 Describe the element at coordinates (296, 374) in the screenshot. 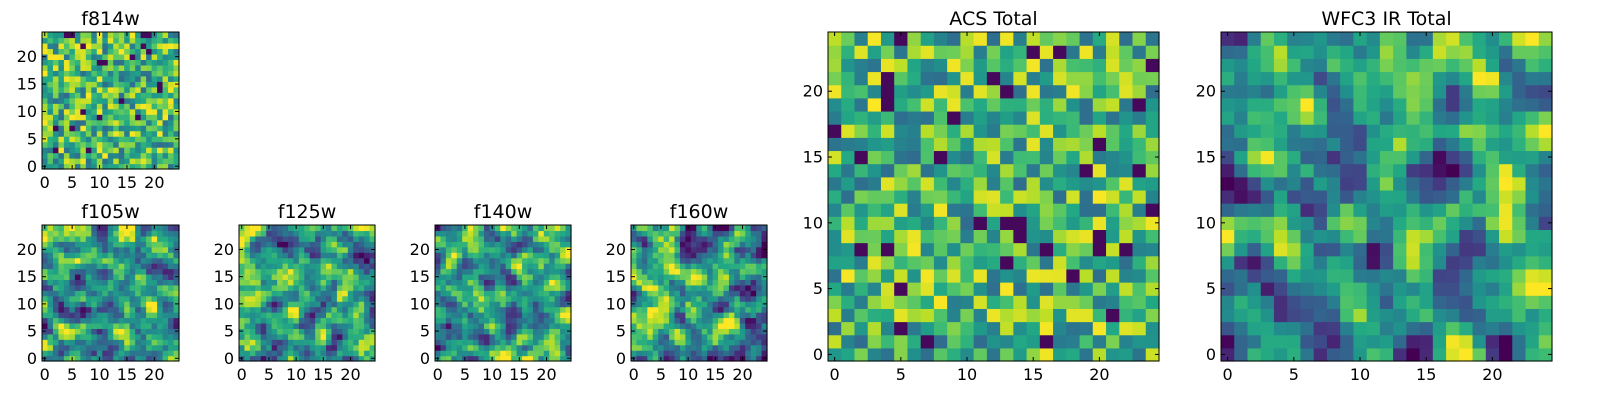

I see `x-tick-label: 10` at that location.